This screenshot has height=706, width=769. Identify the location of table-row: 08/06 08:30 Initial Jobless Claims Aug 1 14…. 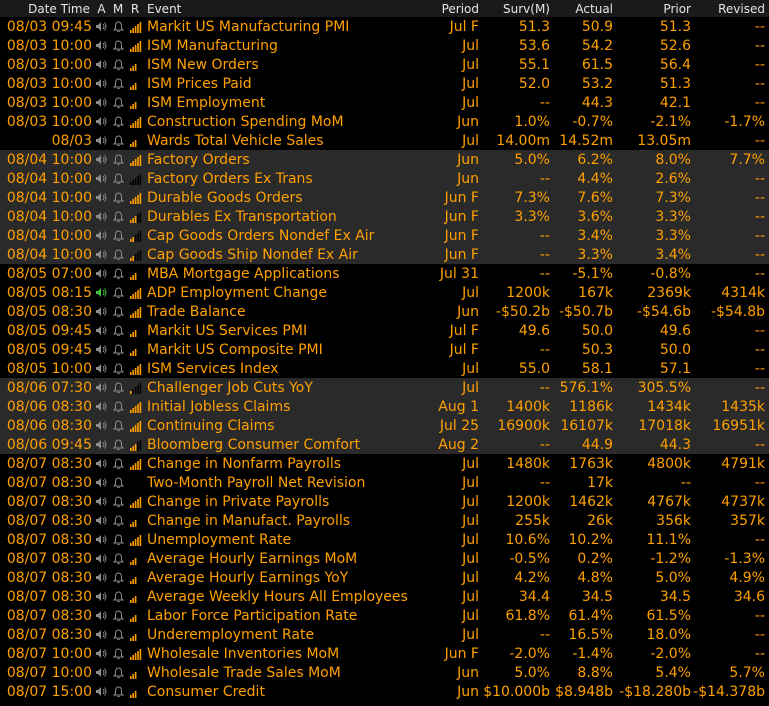
(384, 406).